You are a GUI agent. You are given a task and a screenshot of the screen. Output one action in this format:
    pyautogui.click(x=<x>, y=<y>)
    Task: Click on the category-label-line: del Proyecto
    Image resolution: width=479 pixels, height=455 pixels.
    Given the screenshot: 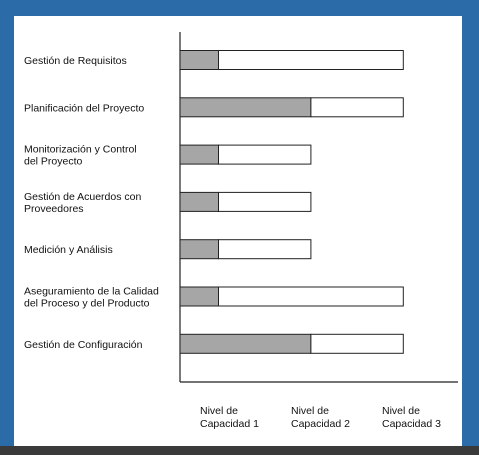 What is the action you would take?
    pyautogui.click(x=53, y=162)
    